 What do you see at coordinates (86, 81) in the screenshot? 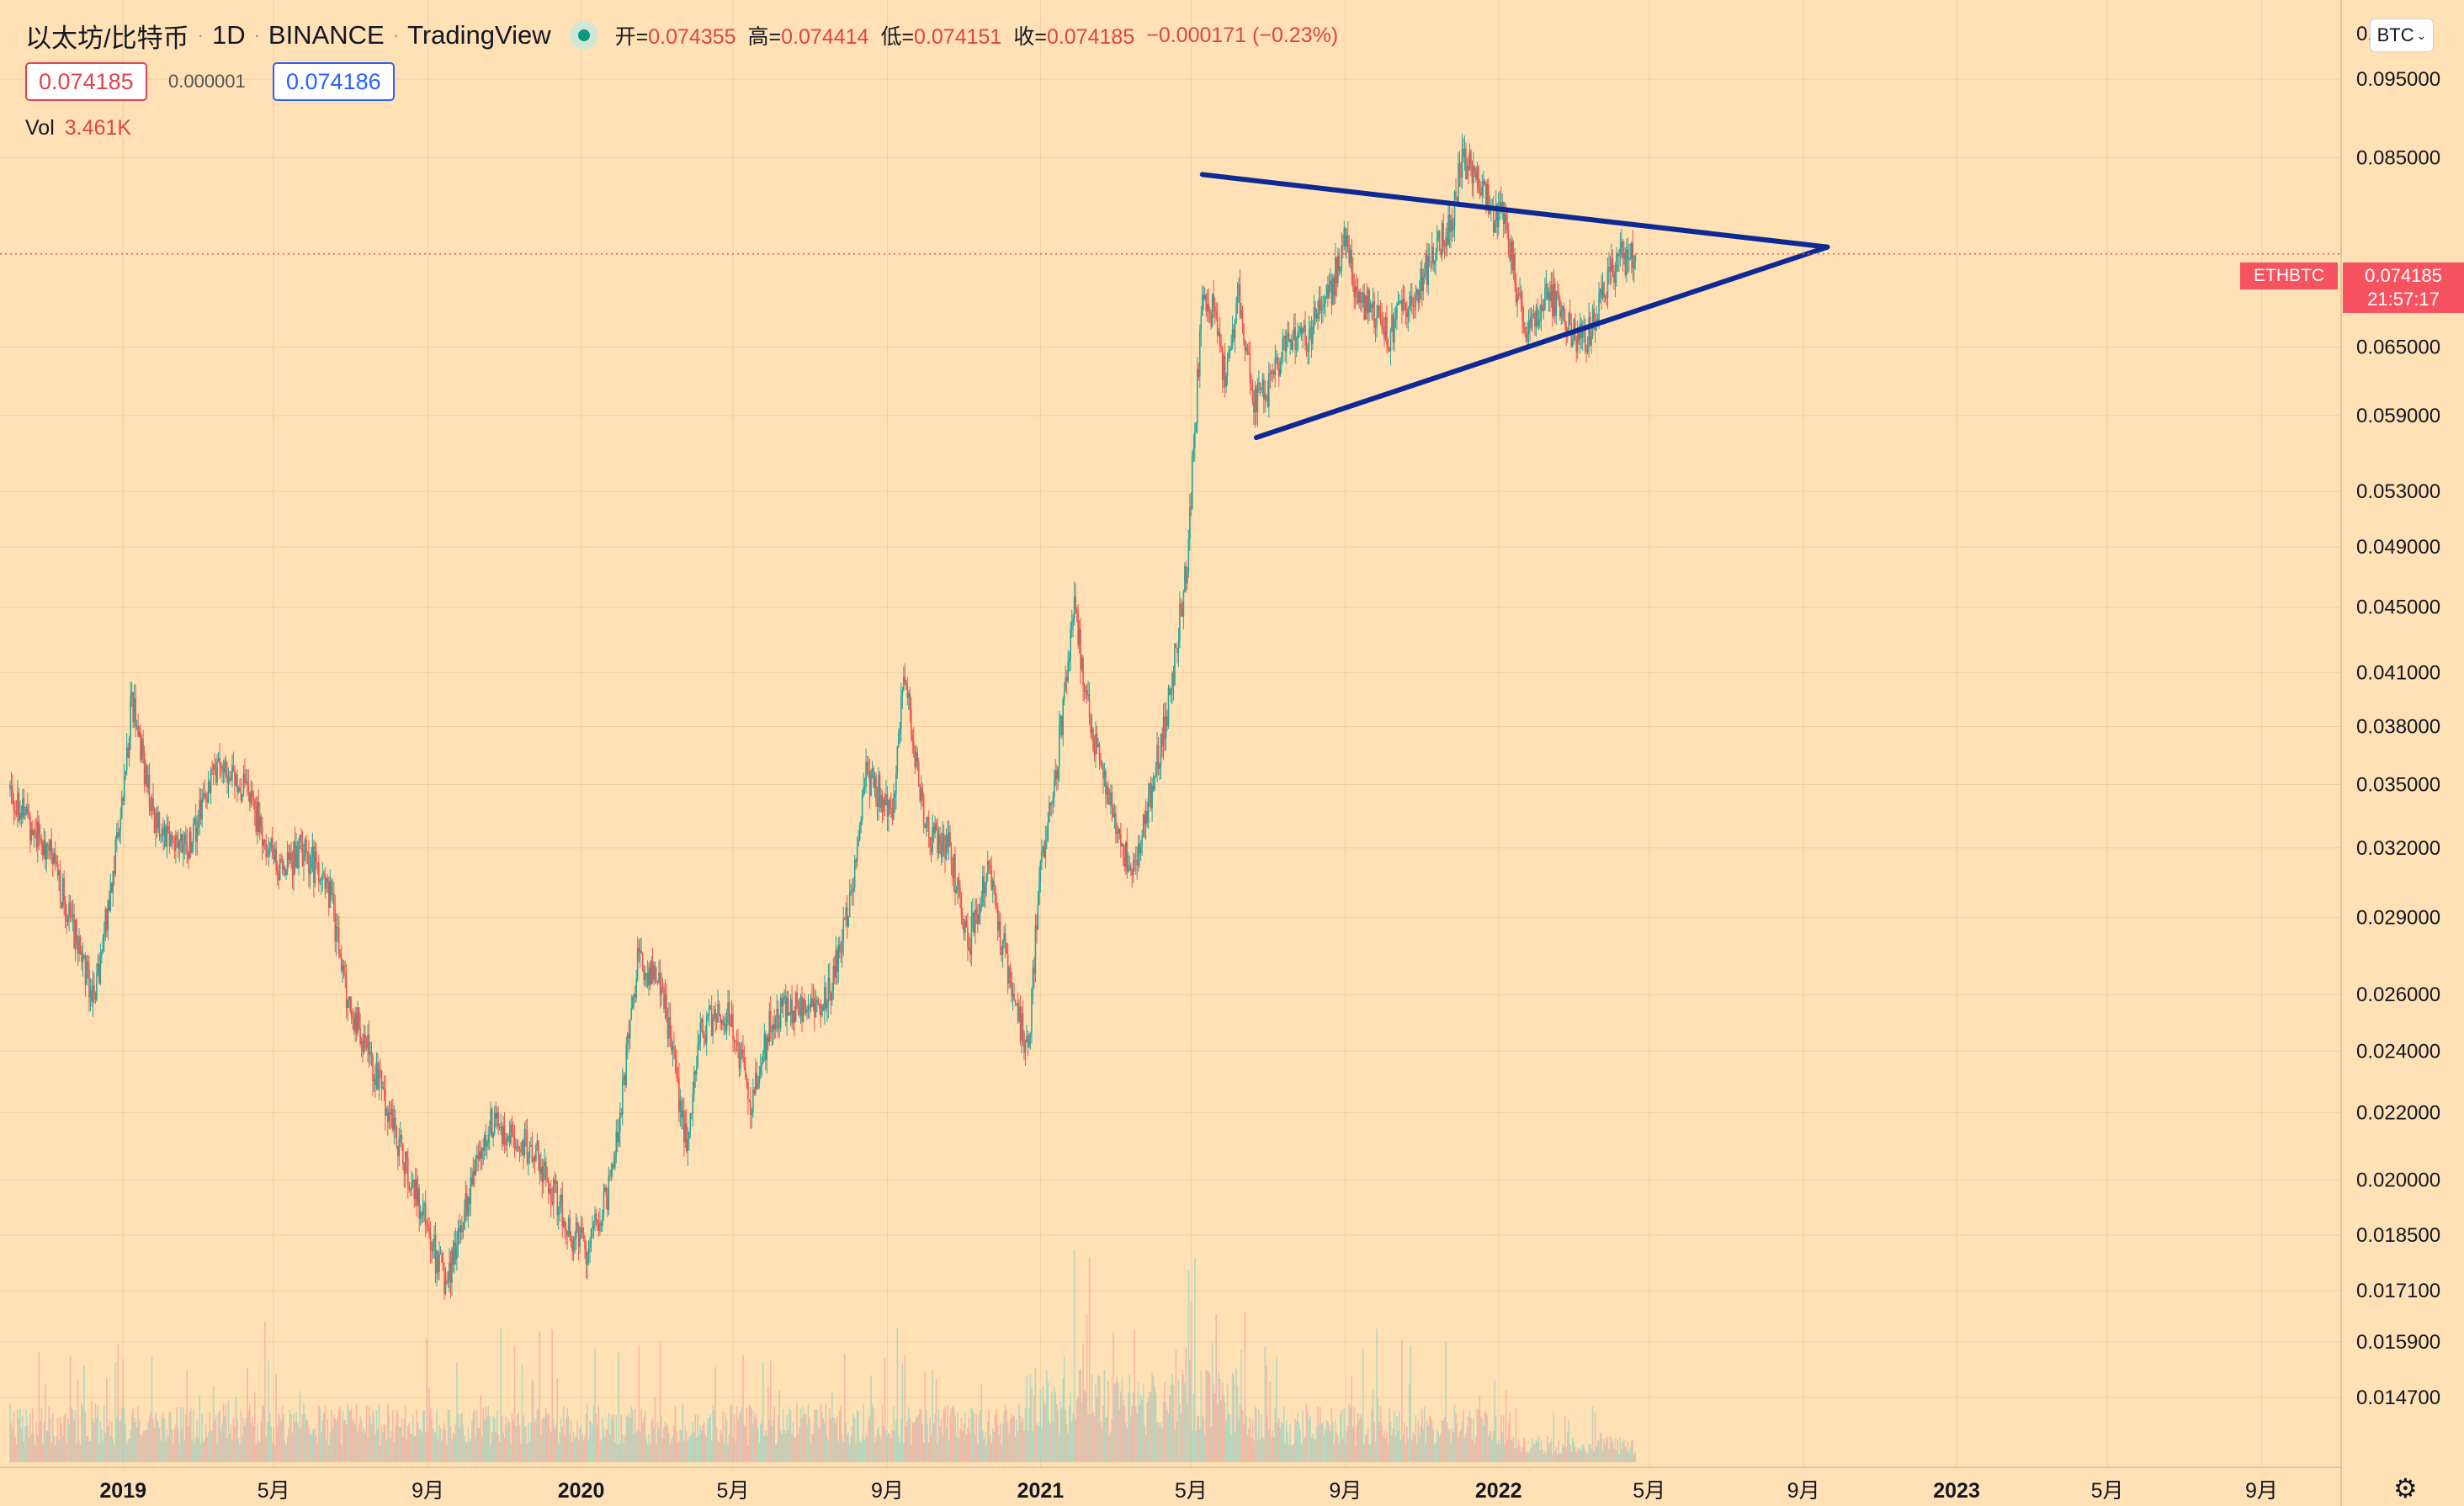
I see `sell-price-button: 0.074185` at bounding box center [86, 81].